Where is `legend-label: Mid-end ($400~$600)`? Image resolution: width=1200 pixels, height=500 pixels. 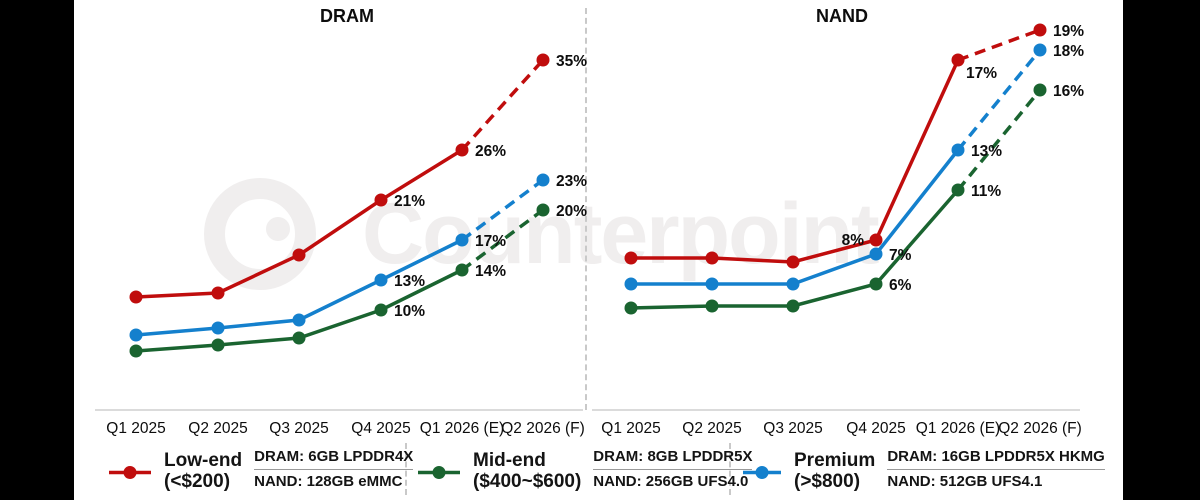 legend-label: Mid-end ($400~$600) is located at coordinates (527, 471).